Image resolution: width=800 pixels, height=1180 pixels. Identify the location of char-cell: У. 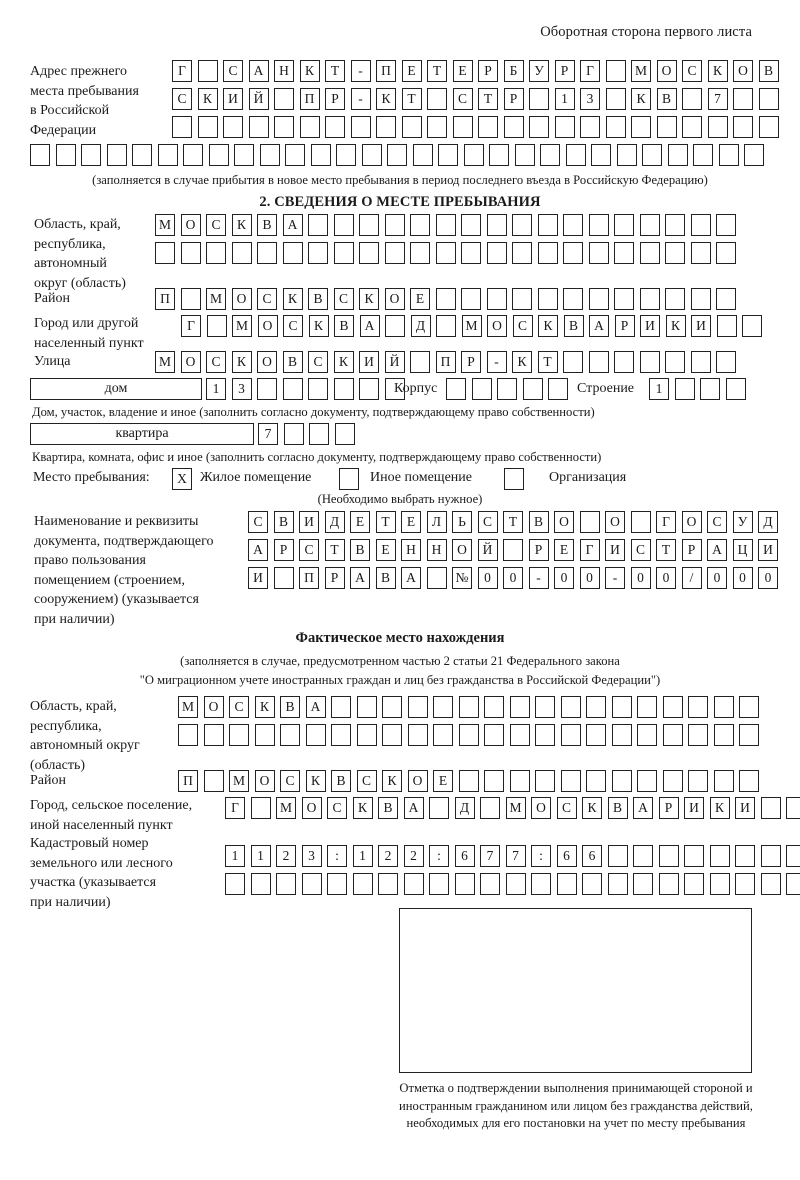
(742, 522).